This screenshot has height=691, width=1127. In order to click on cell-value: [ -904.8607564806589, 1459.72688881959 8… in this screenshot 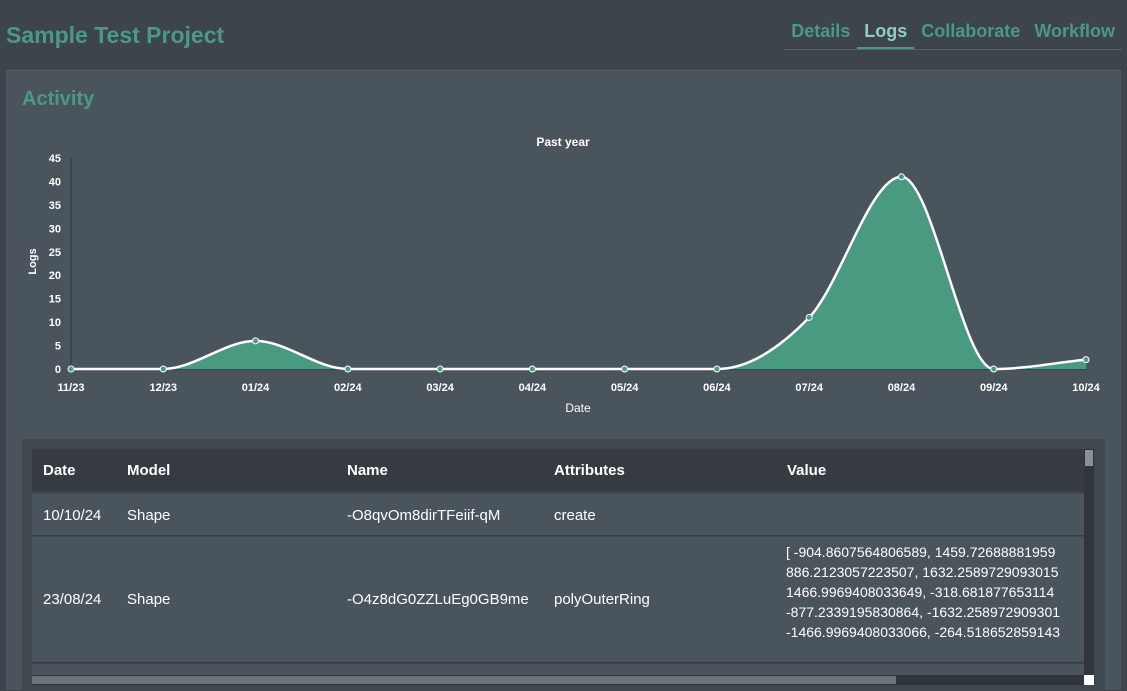, I will do `click(935, 592)`.